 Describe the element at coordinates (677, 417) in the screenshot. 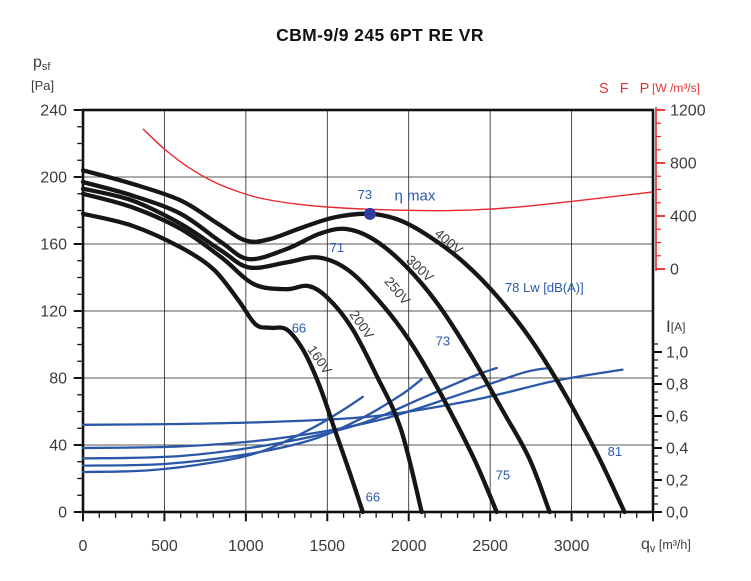

I see `svg-text: 0,6` at that location.